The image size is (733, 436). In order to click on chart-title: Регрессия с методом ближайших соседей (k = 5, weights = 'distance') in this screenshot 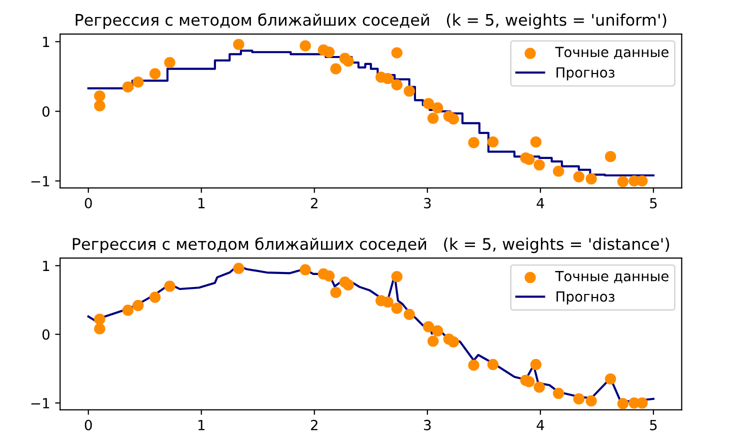, I will do `click(371, 245)`.